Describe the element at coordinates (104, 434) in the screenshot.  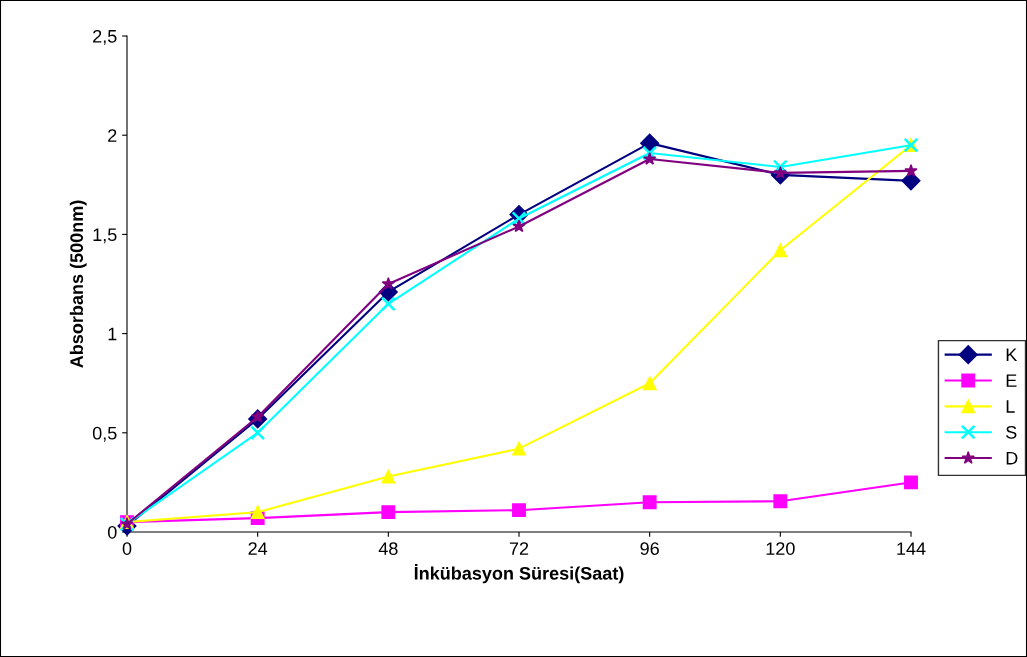
I see `y-tick-label: 0,5` at that location.